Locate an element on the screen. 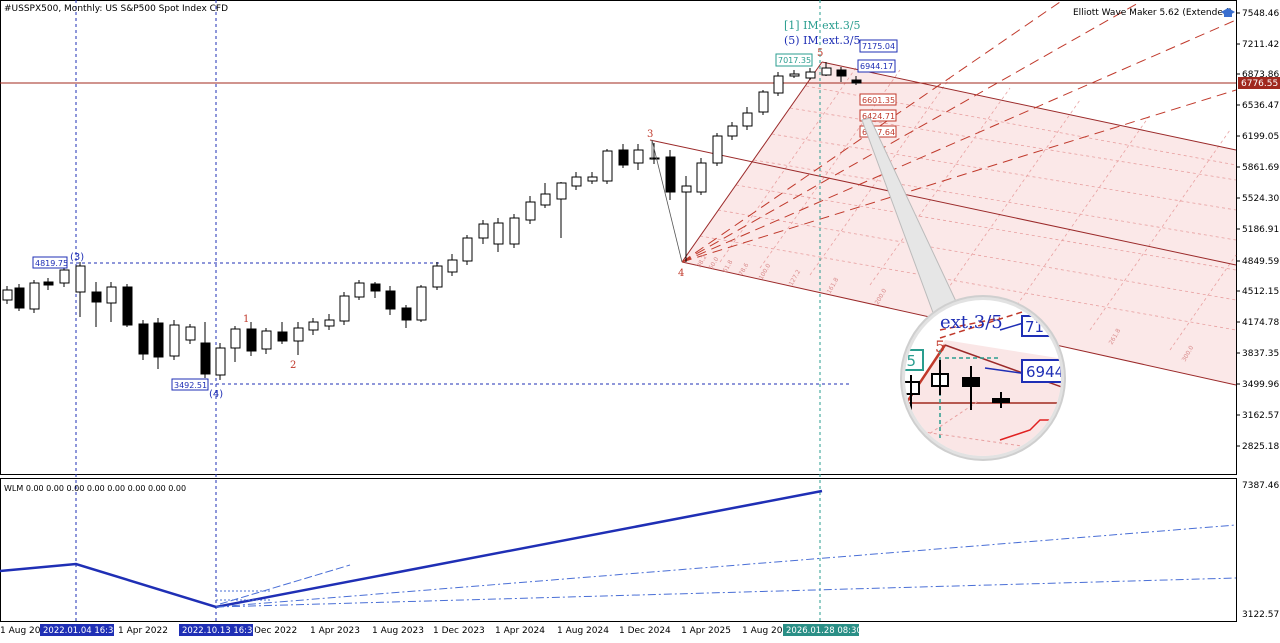 This screenshot has width=1280, height=643. time-highlight-label: 2026.01.28 08:30 is located at coordinates (822, 630).